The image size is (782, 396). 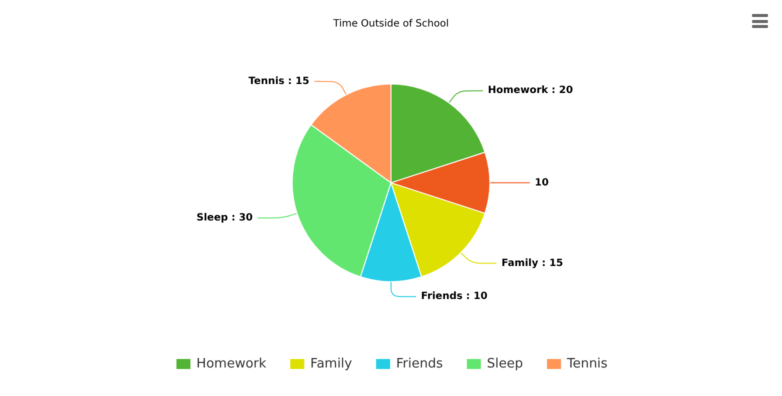 I want to click on data-label: Friends : 10, so click(x=454, y=296).